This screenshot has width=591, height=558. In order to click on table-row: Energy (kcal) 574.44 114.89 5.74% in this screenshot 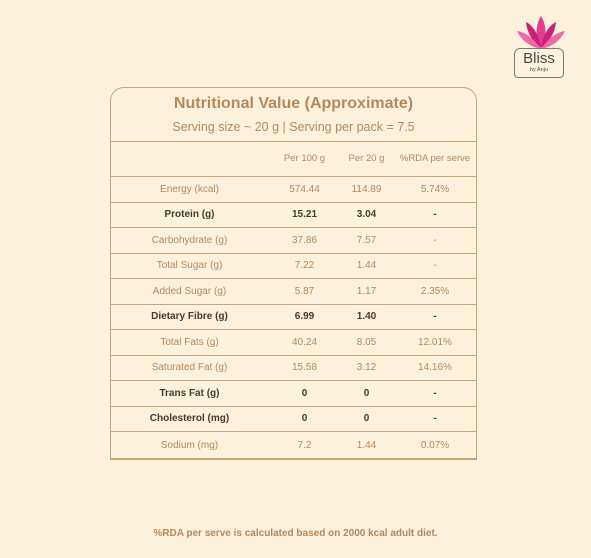, I will do `click(293, 189)`.